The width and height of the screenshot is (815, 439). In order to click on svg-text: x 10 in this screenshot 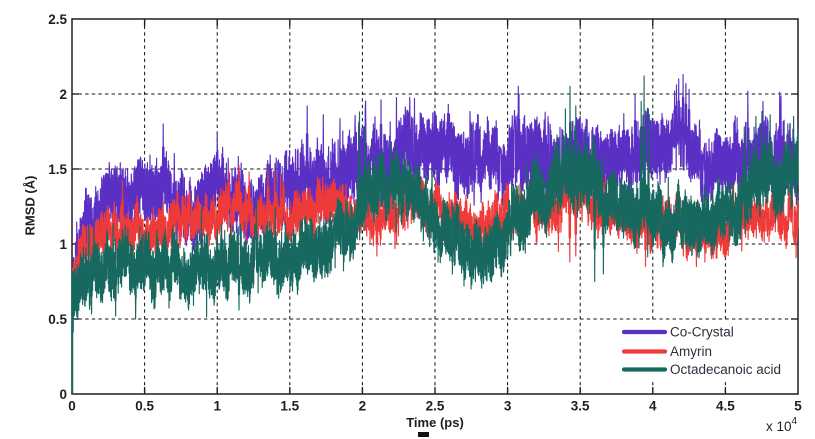, I will do `click(779, 426)`.